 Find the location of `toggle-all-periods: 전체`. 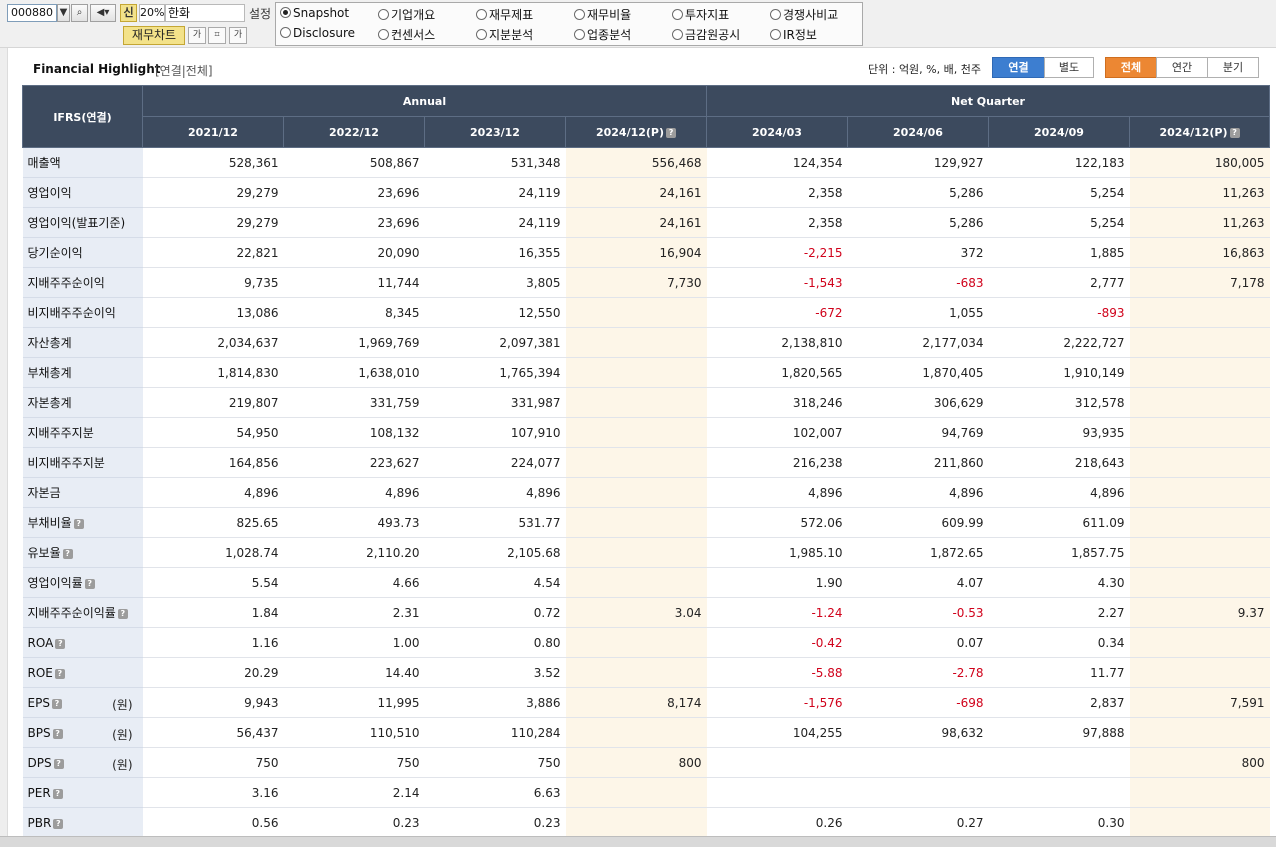

toggle-all-periods: 전체 is located at coordinates (1131, 67).